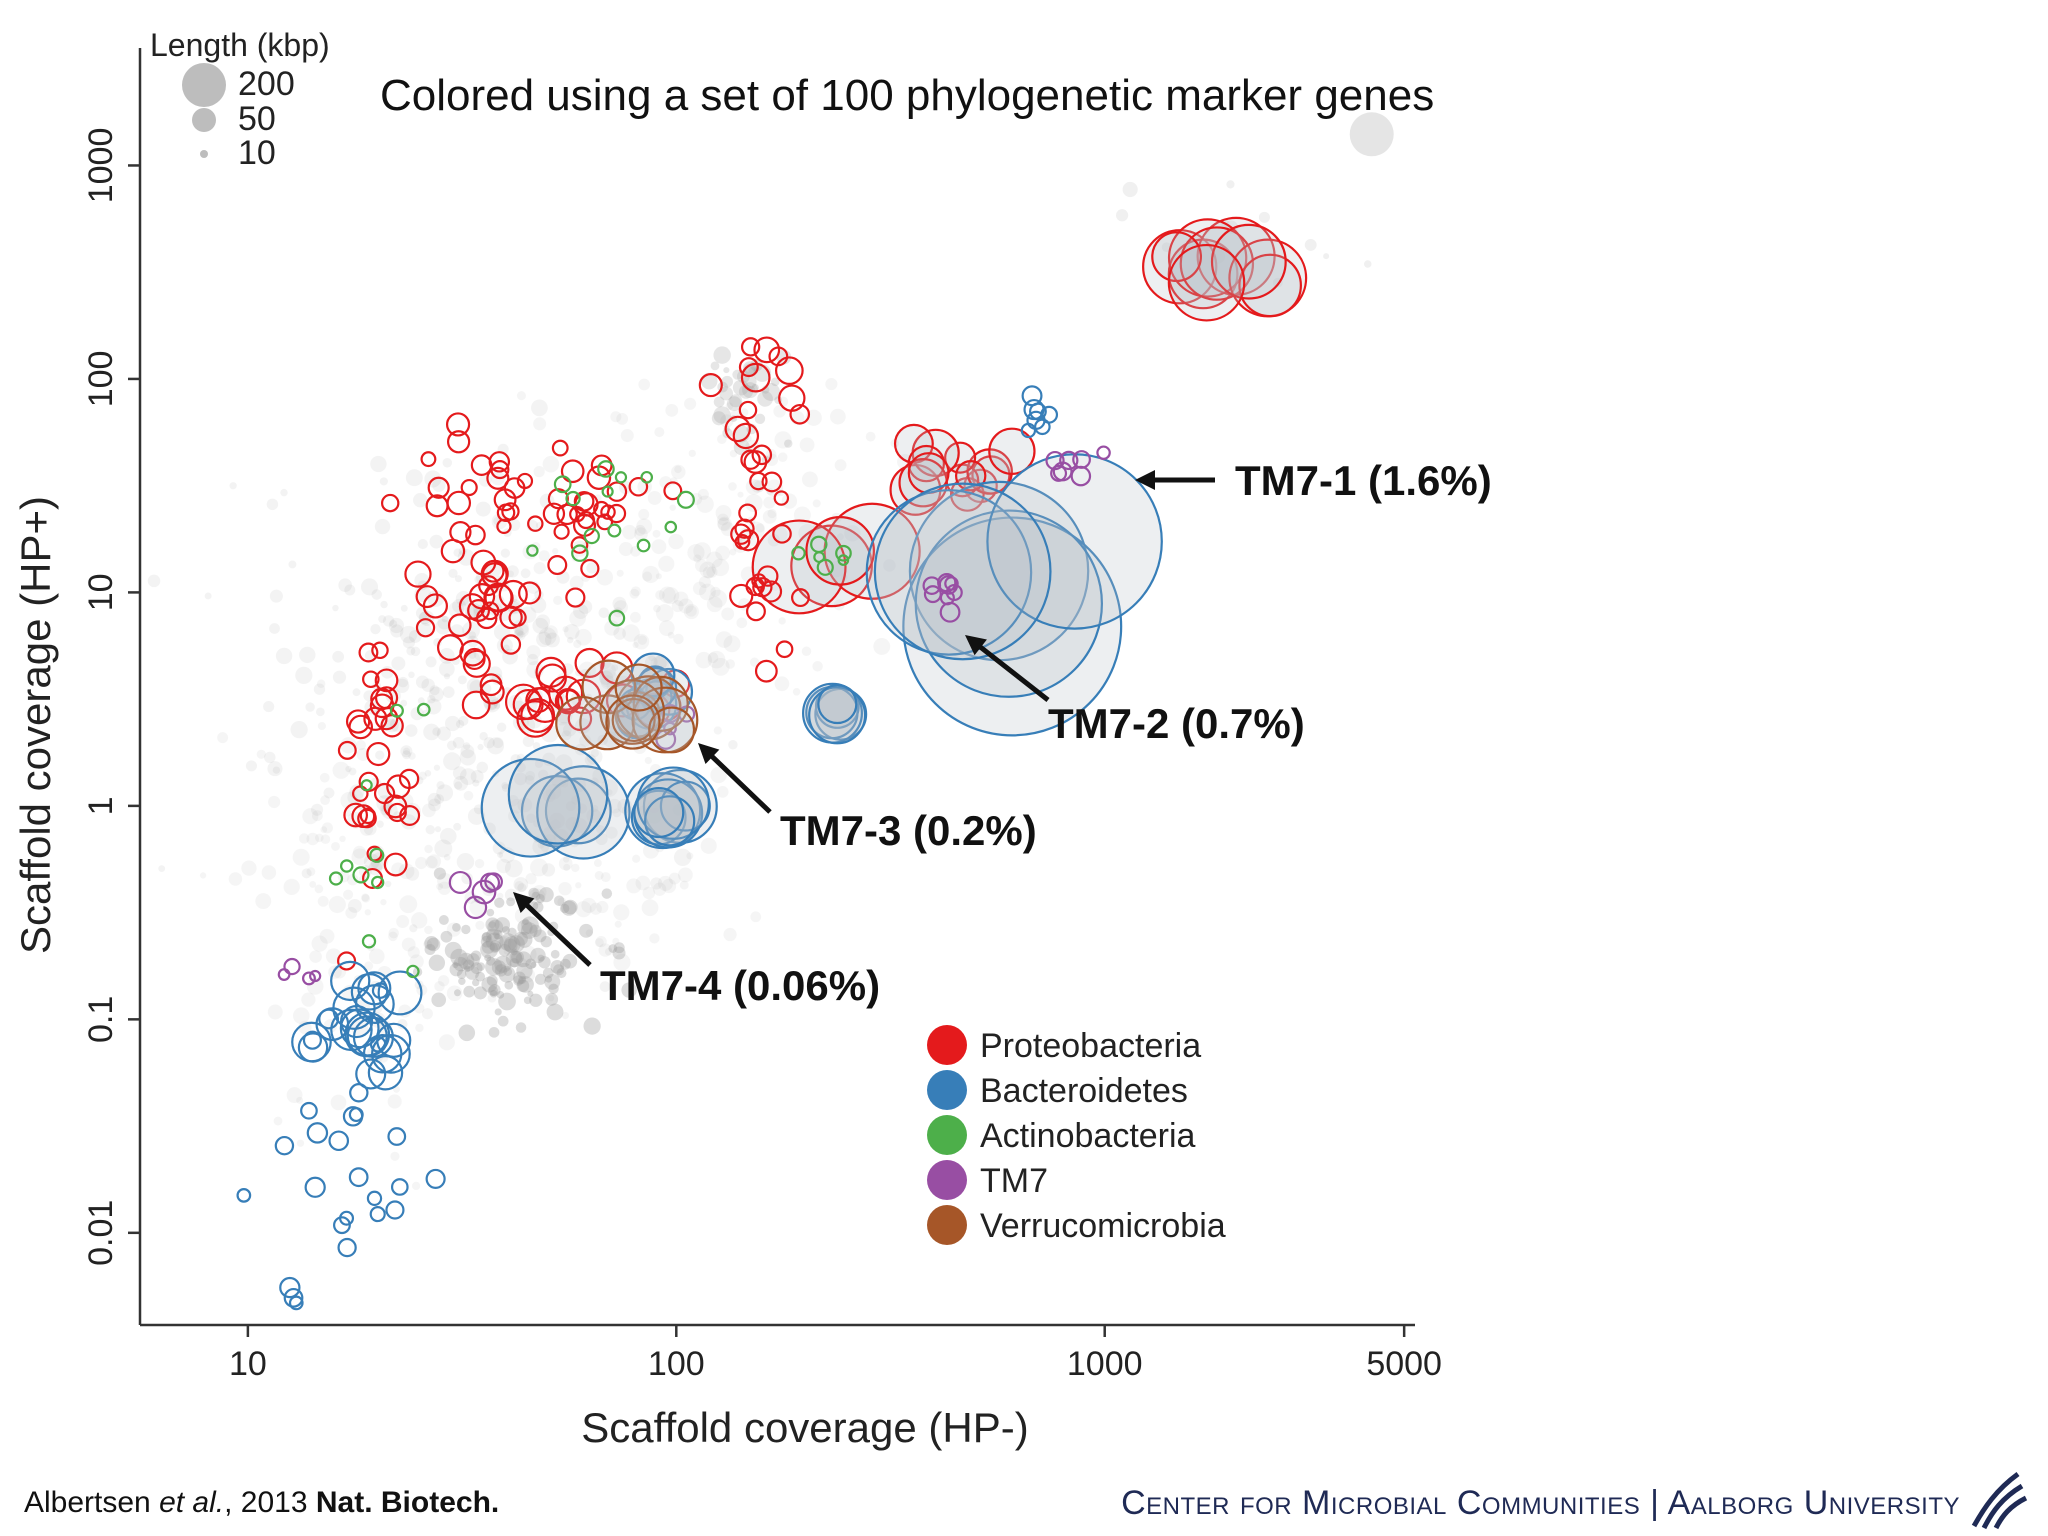  What do you see at coordinates (514, 479) in the screenshot?
I see `series-cluster-proteobacteria` at bounding box center [514, 479].